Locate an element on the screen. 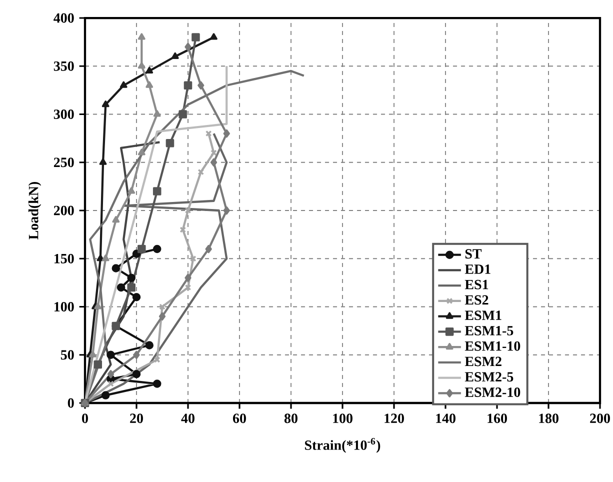 The height and width of the screenshot is (482, 613). legend-label: ESM2 is located at coordinates (483, 361).